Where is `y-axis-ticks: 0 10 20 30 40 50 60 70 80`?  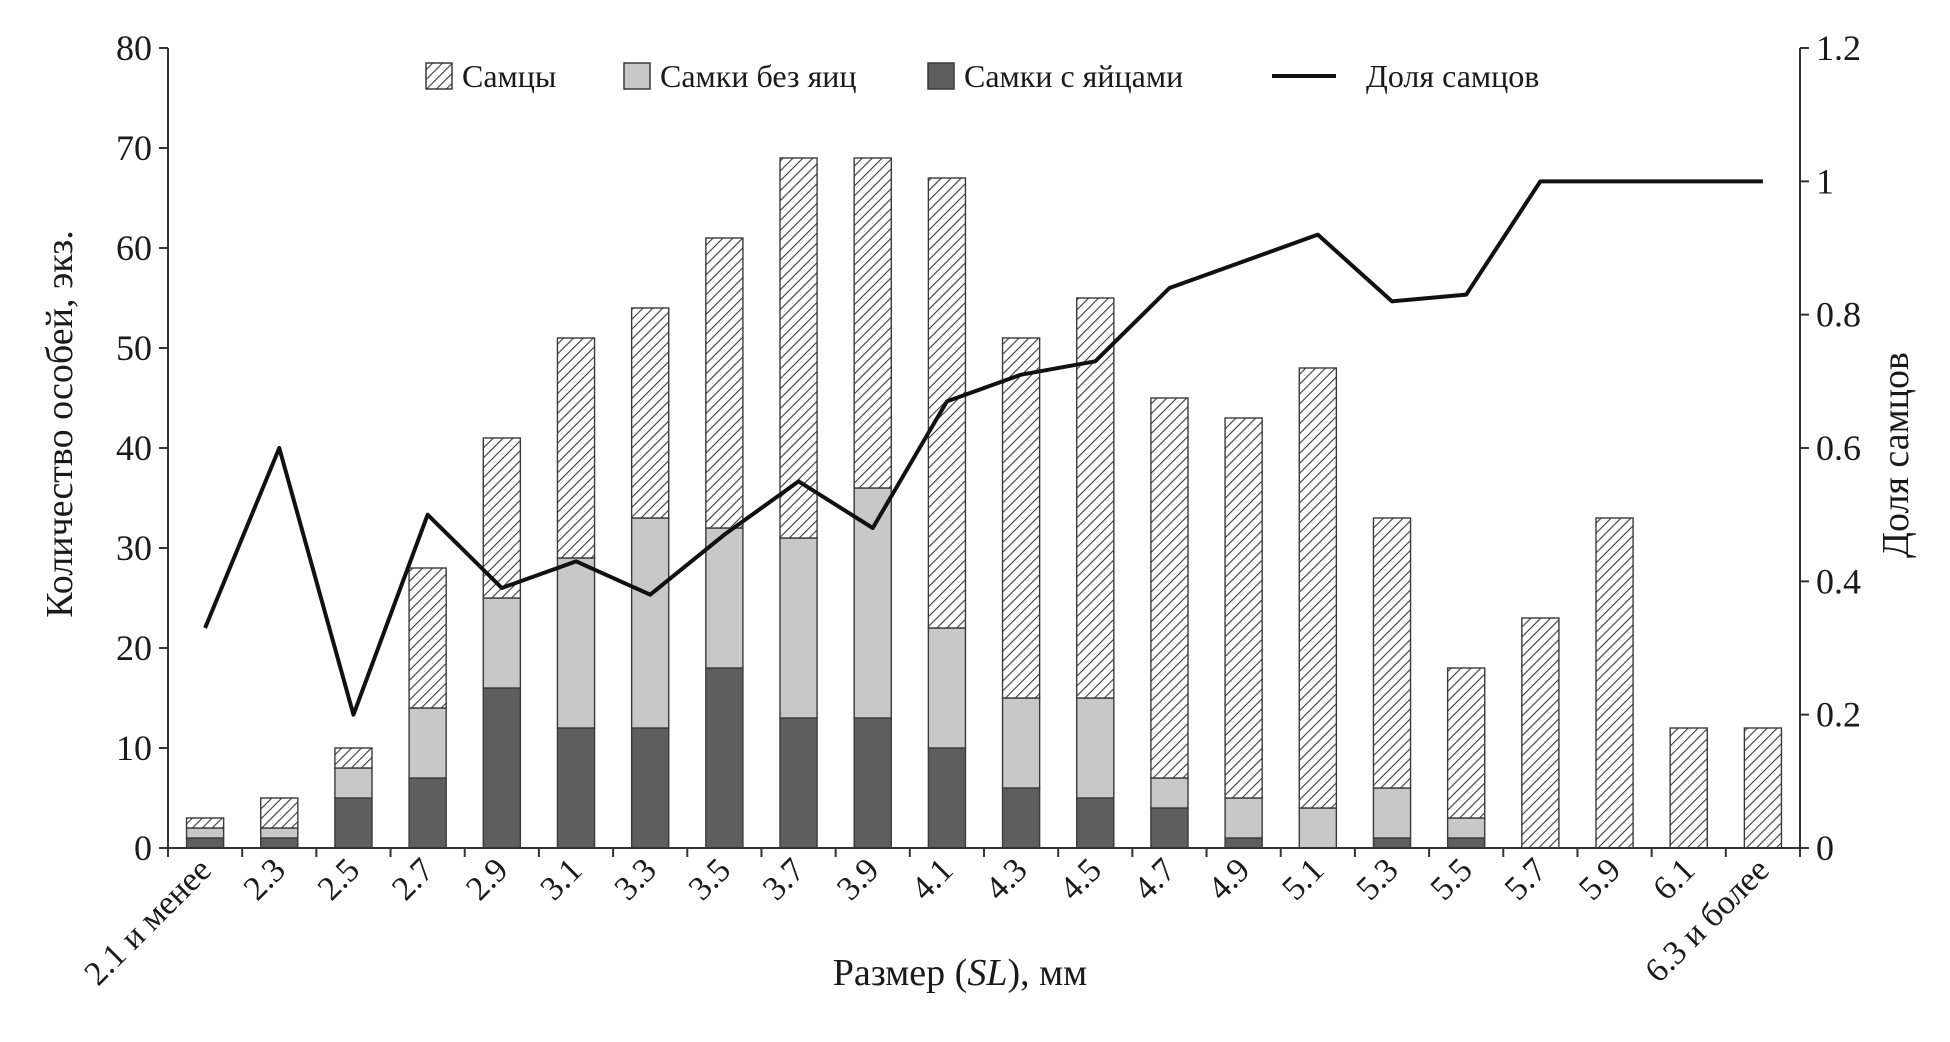 y-axis-ticks: 0 10 20 30 40 50 60 70 80 is located at coordinates (142, 448).